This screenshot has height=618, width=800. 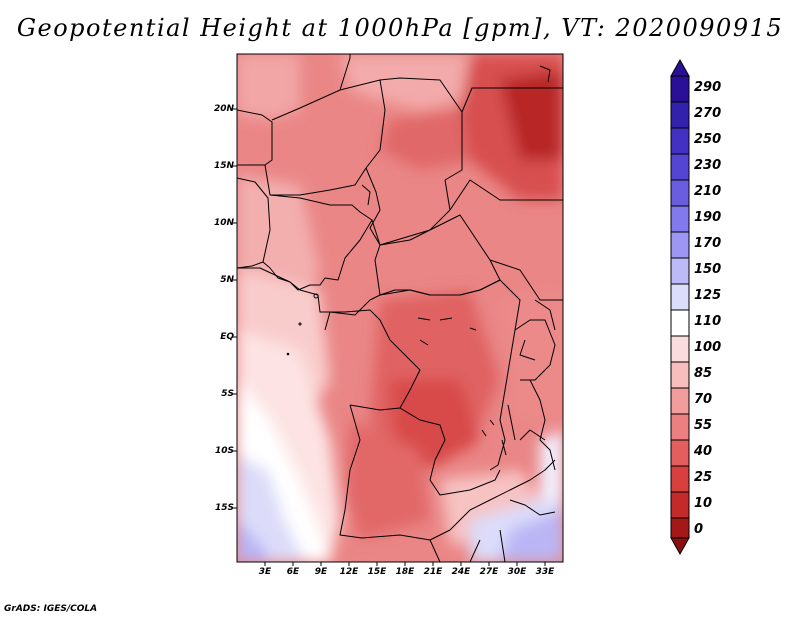 What do you see at coordinates (227, 337) in the screenshot?
I see `lat-label-eq: EQ` at bounding box center [227, 337].